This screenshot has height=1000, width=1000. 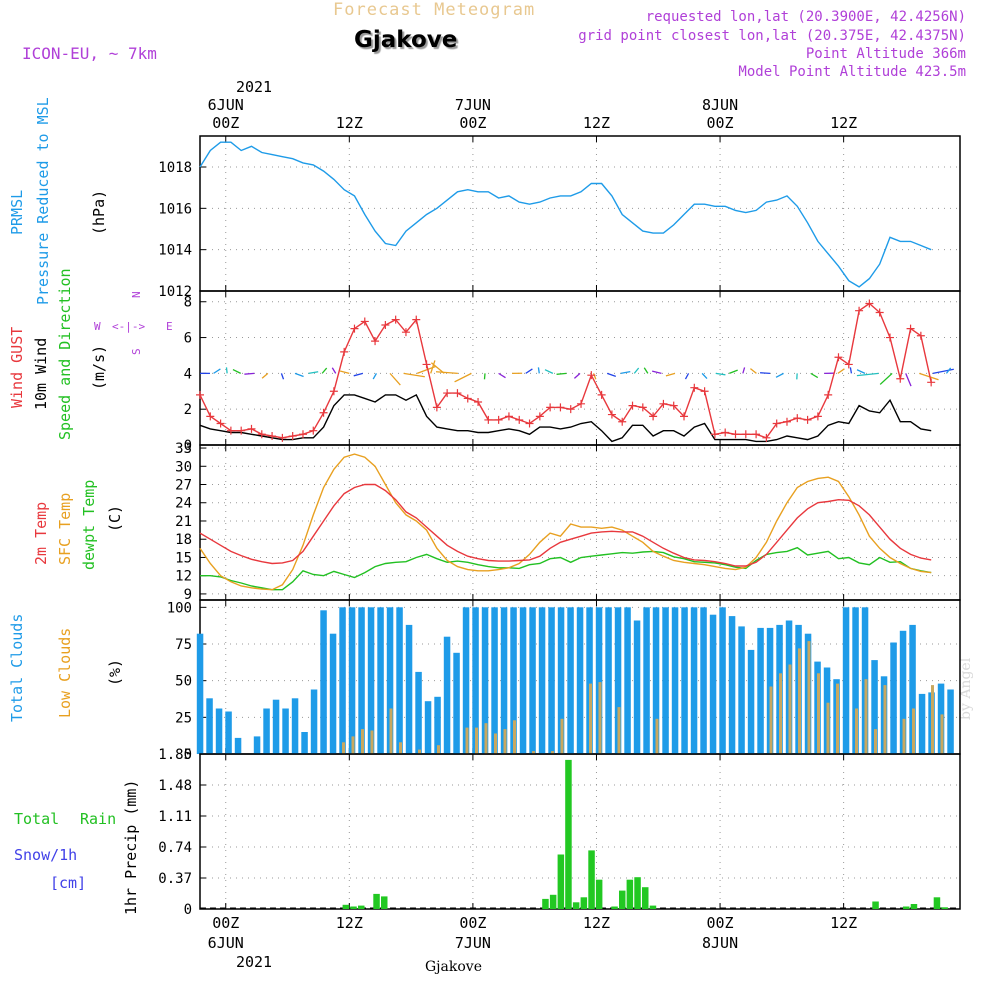 I want to click on top-hour-label: 12Z, so click(x=596, y=123).